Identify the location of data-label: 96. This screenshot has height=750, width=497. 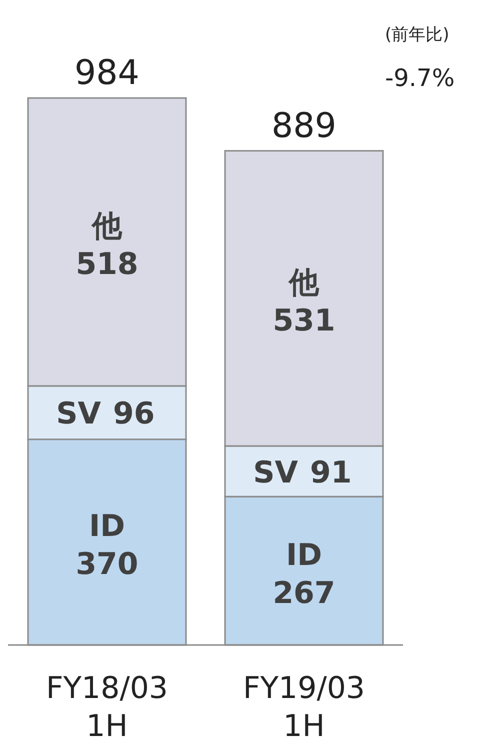
(134, 414).